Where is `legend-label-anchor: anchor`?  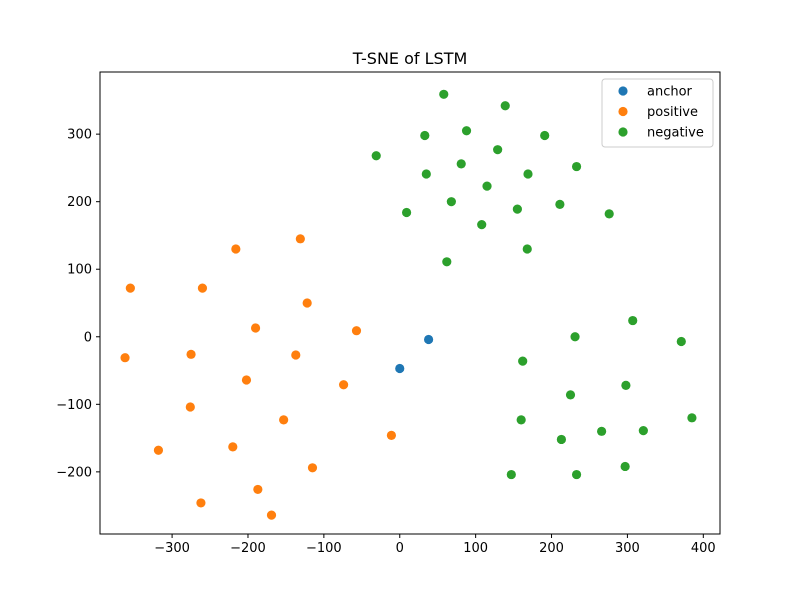
legend-label-anchor: anchor is located at coordinates (670, 92).